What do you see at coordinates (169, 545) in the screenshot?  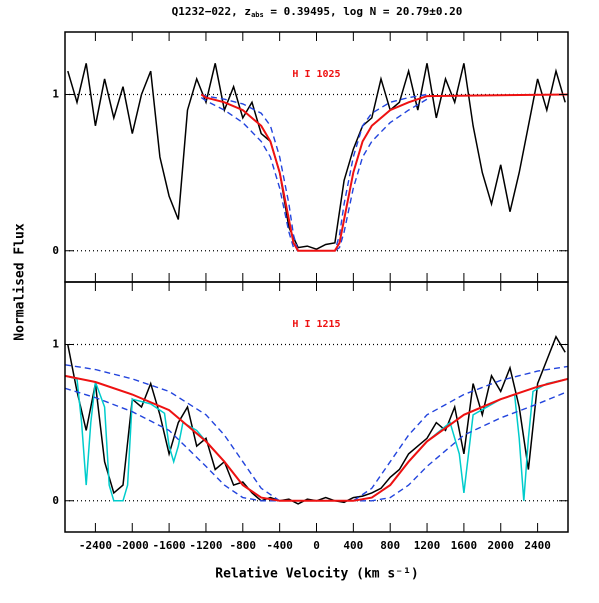 I see `x-tick-label: -1600` at bounding box center [169, 545].